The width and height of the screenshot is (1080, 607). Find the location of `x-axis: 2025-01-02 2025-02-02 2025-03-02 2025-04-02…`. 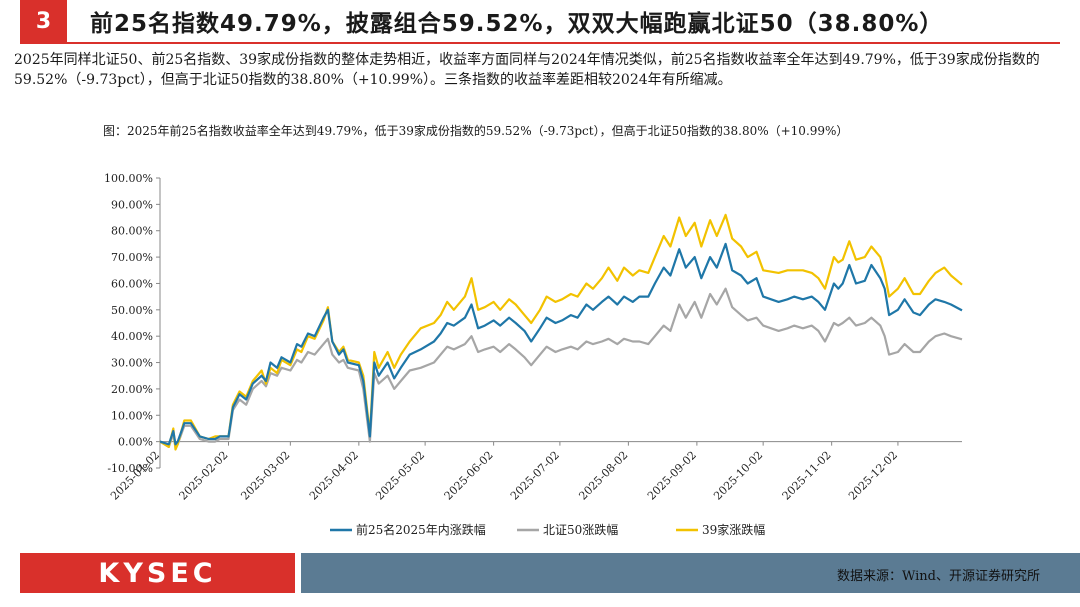

x-axis: 2025-01-02 2025-02-02 2025-03-02 2025-04-02… is located at coordinates (535, 472).